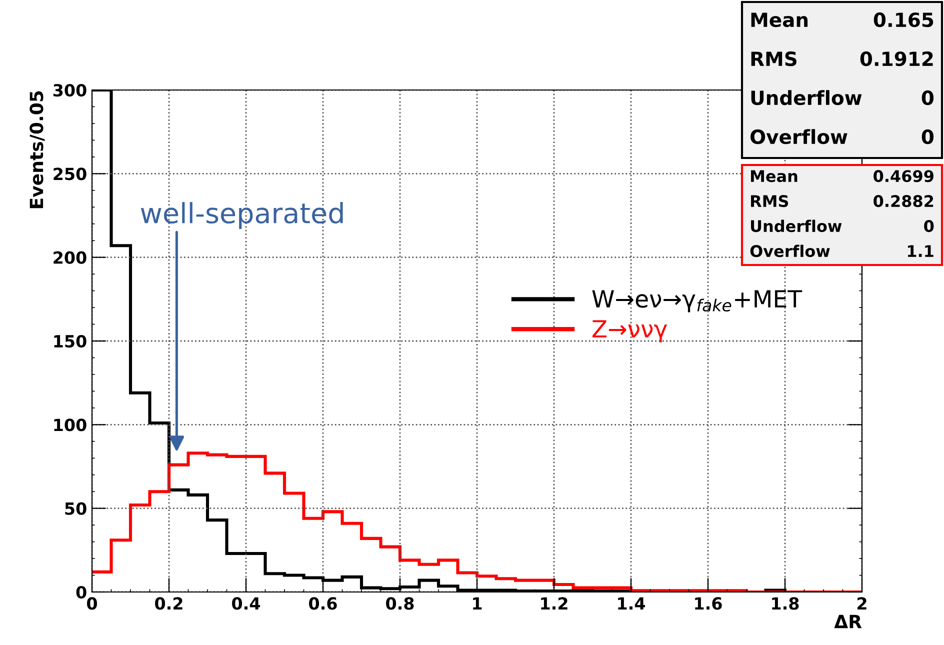  Describe the element at coordinates (70, 174) in the screenshot. I see `y-tick-label: 250` at that location.